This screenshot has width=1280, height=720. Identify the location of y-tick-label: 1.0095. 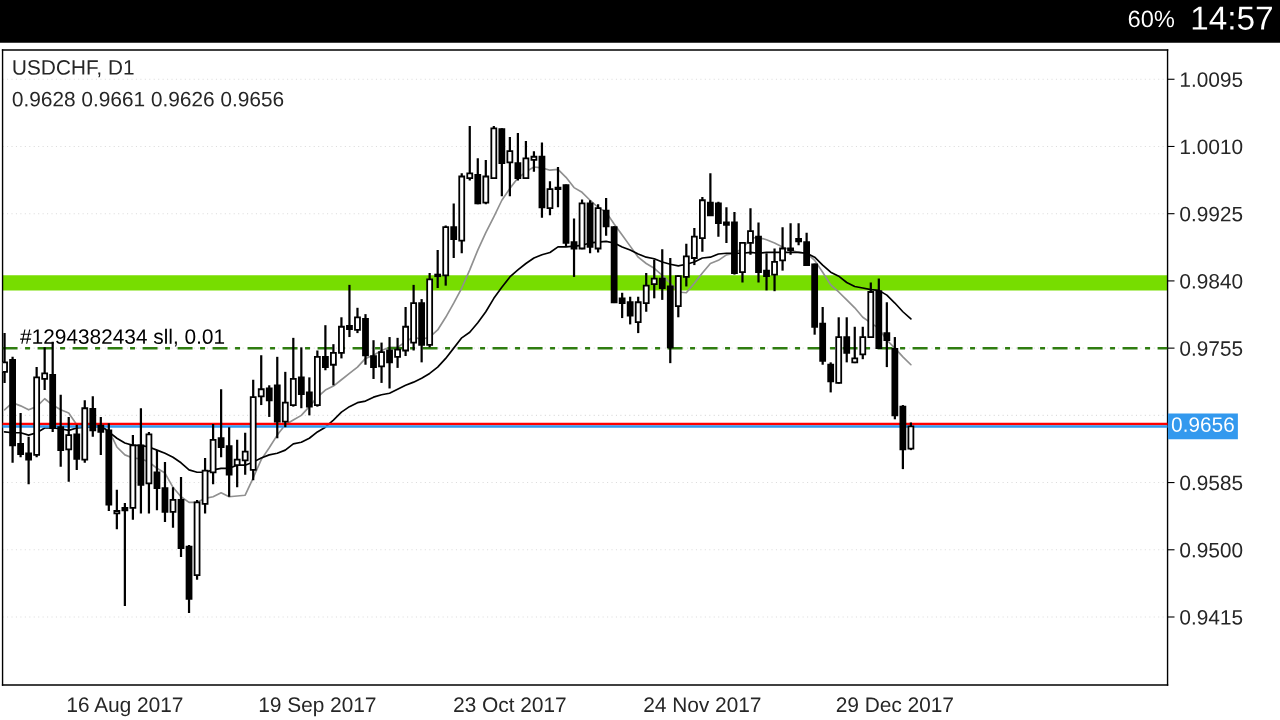
(1211, 80).